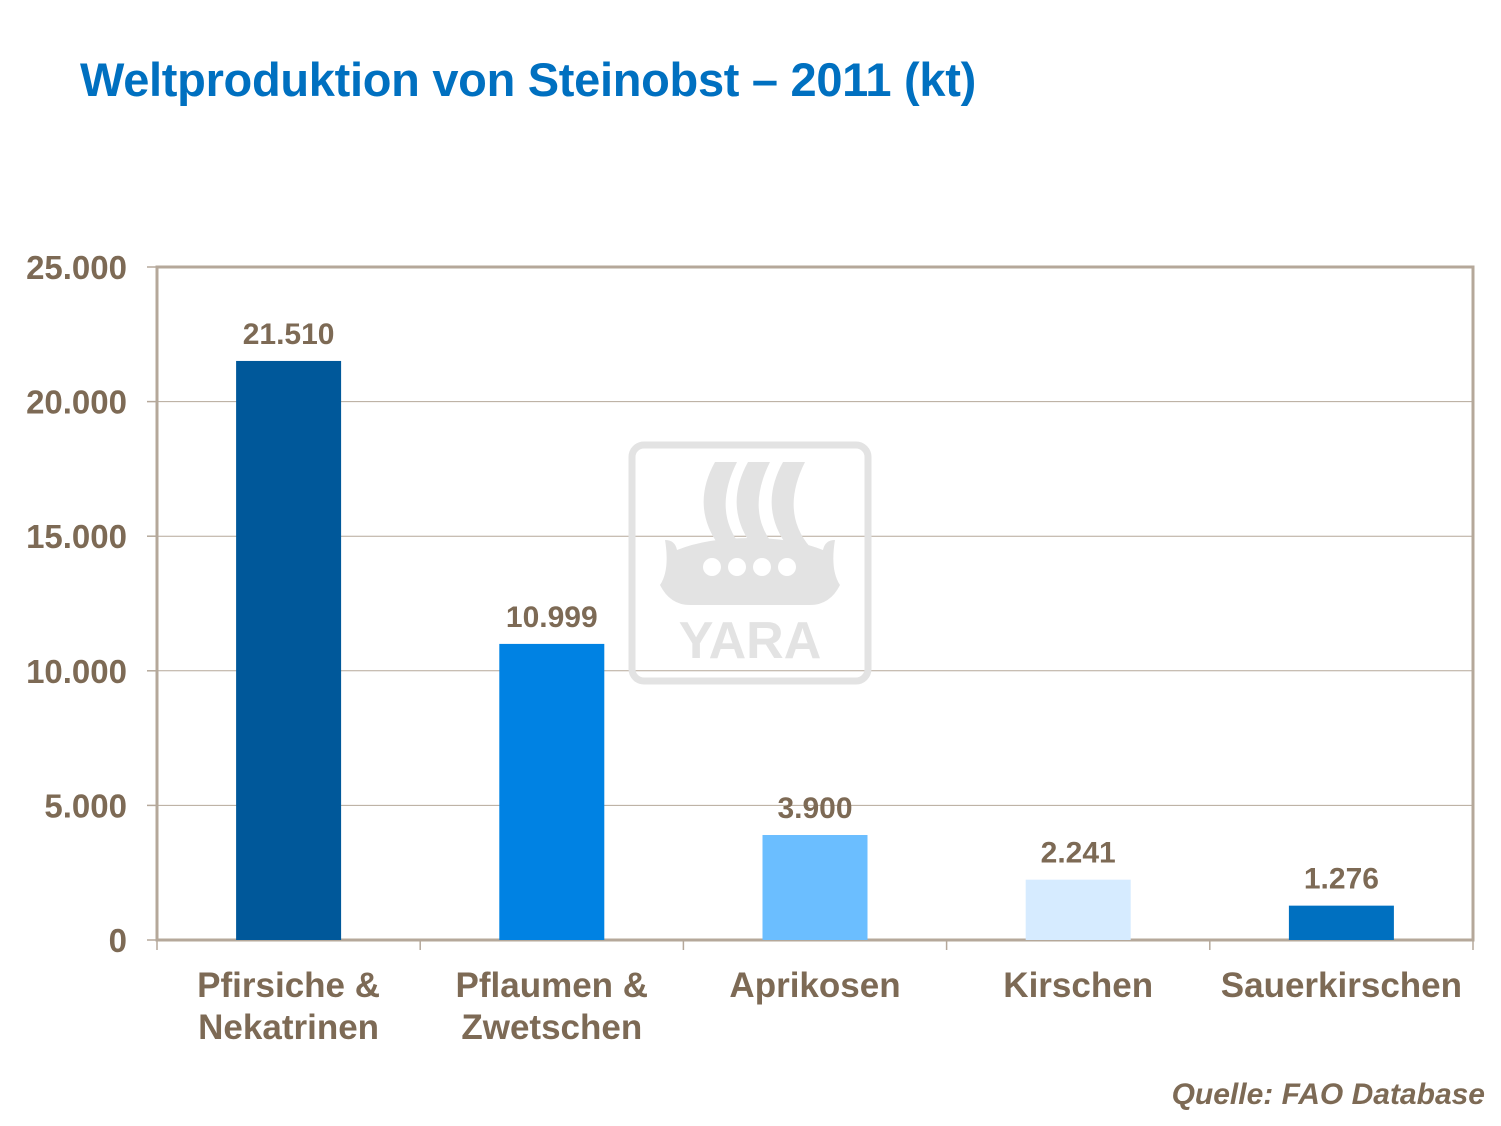 The image size is (1501, 1126). I want to click on y-tick-label: 5.000, so click(85, 805).